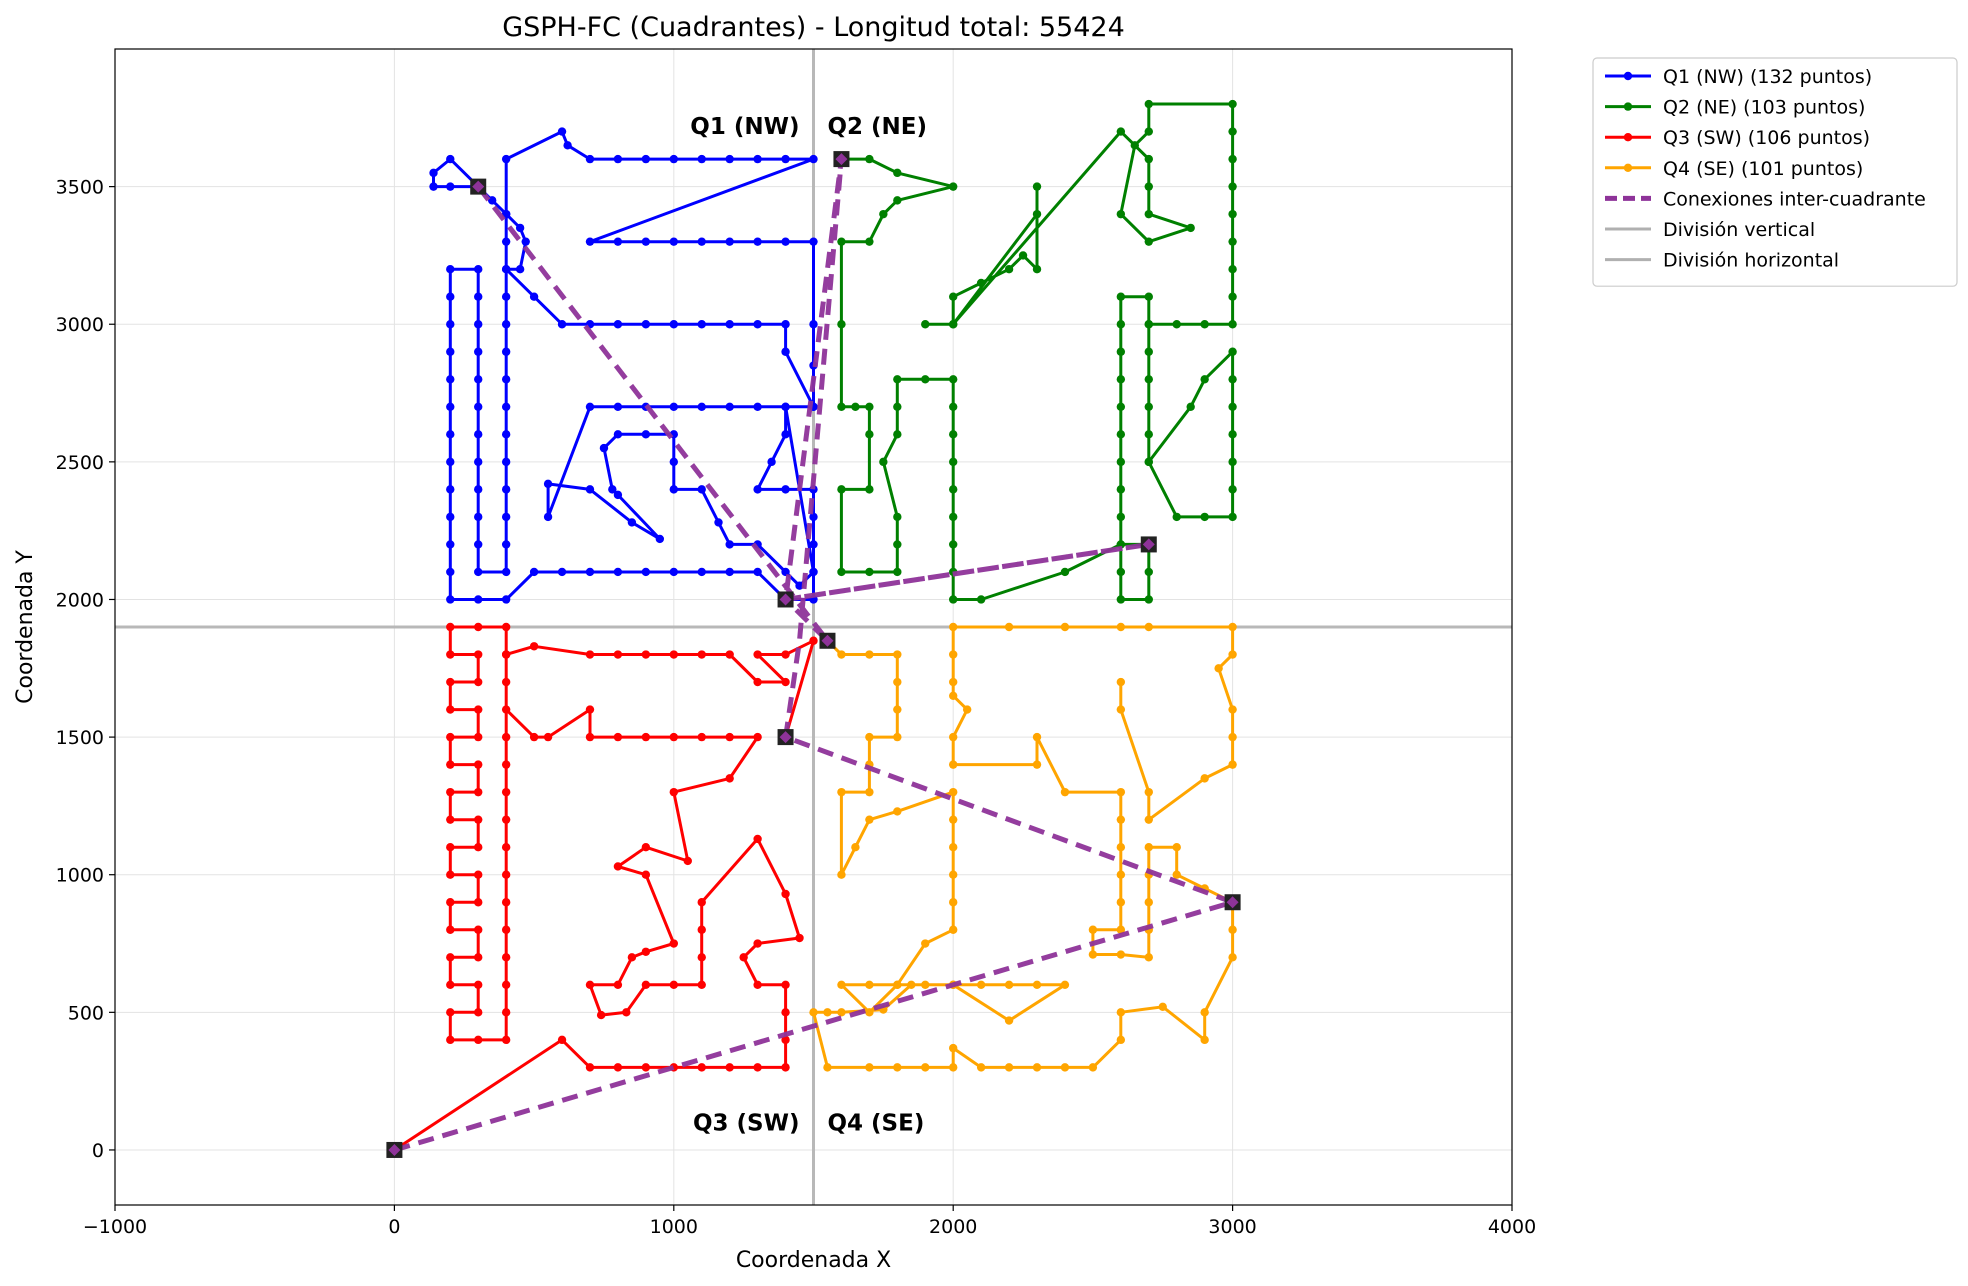  Describe the element at coordinates (394, 1227) in the screenshot. I see `x-tick-label: 0` at that location.